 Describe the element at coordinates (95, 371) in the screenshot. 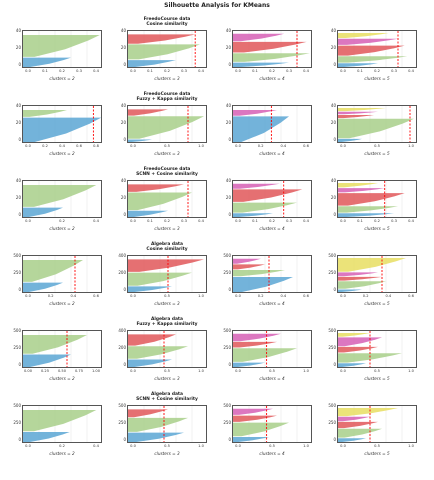

I see `x-tick-label: 1.00` at that location.